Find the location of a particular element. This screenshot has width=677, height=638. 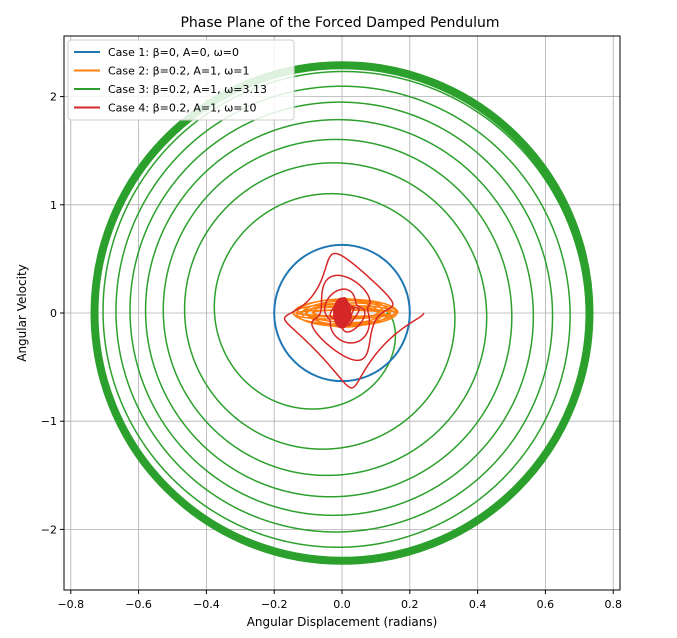

y-axis-label: Angular Velocity is located at coordinates (22, 313).